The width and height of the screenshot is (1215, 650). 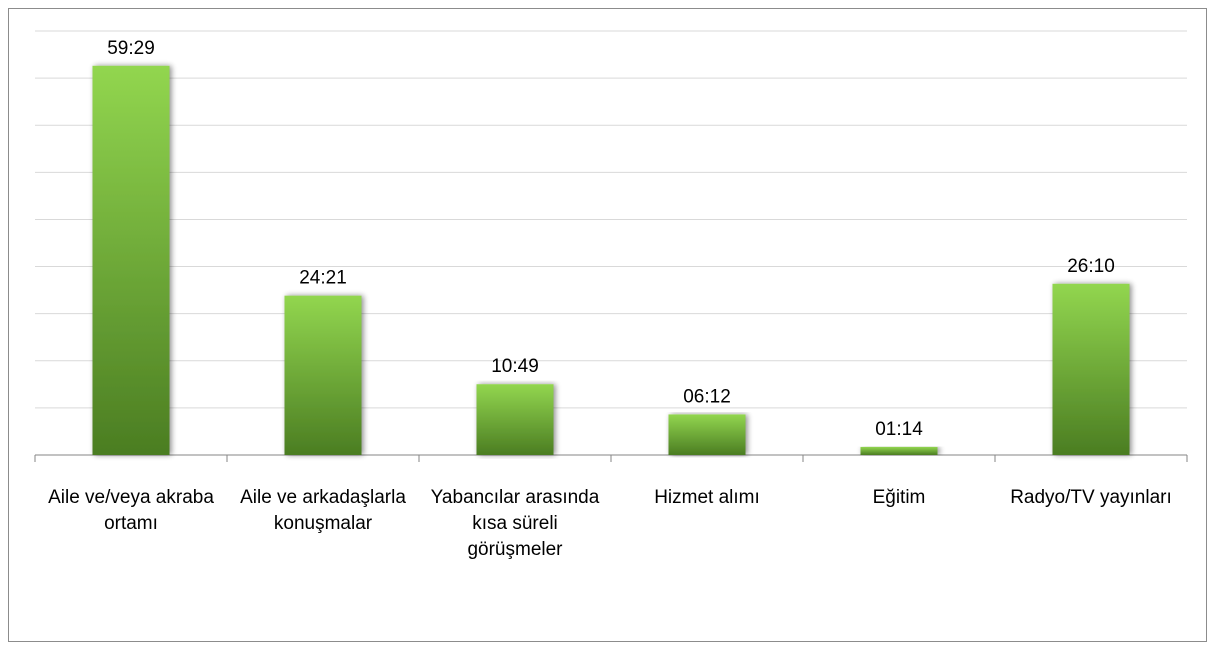 What do you see at coordinates (131, 48) in the screenshot?
I see `value-label: 59:29` at bounding box center [131, 48].